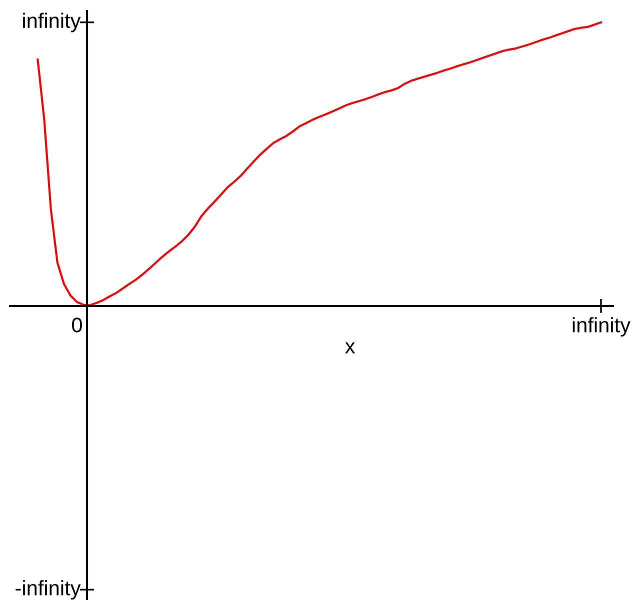 The image size is (632, 600). I want to click on text: -infinity, so click(48, 590).